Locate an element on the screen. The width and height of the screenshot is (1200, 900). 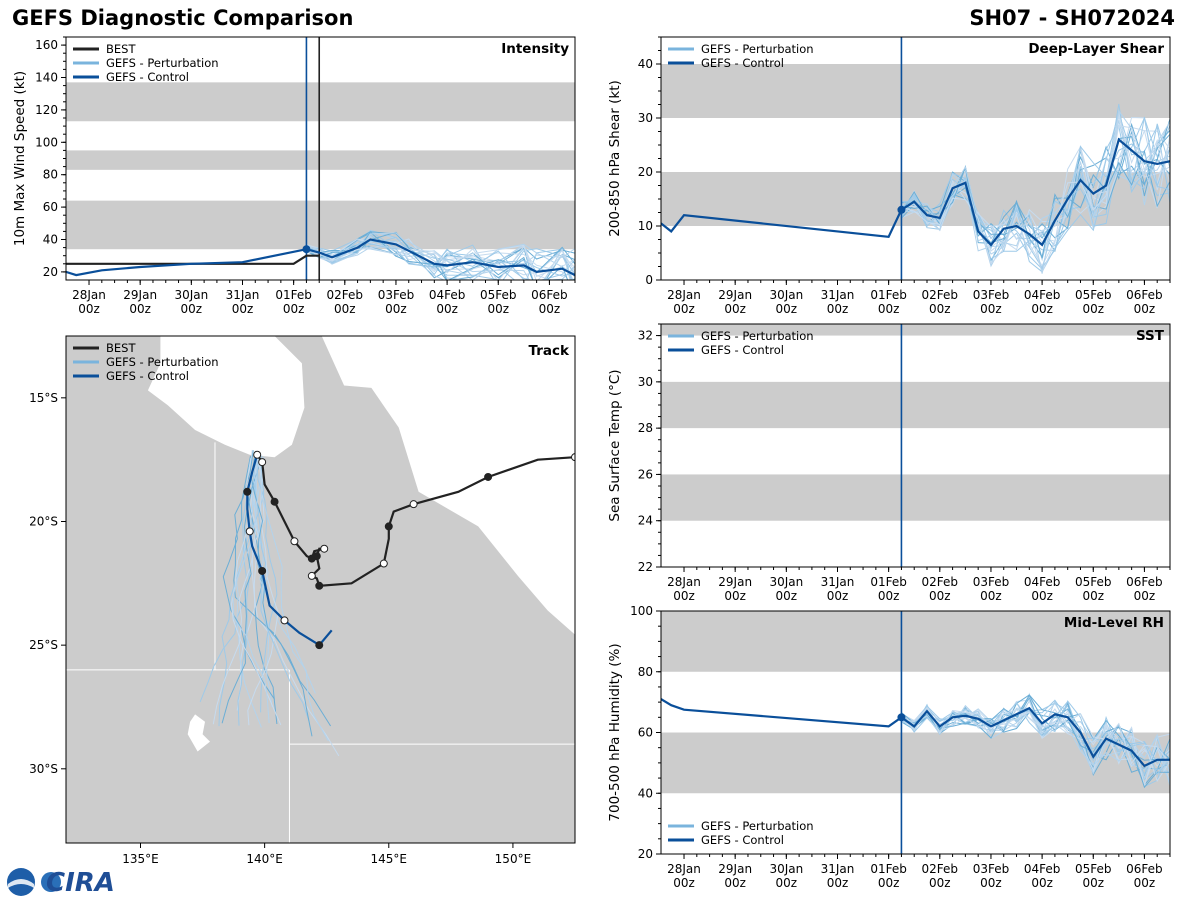
shear-xtick-label: 03Feb is located at coordinates (991, 295).